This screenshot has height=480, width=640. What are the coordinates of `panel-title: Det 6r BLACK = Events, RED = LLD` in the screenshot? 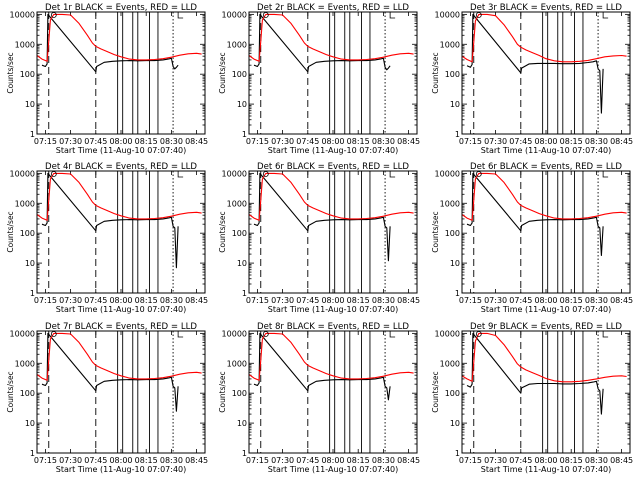 It's located at (333, 167).